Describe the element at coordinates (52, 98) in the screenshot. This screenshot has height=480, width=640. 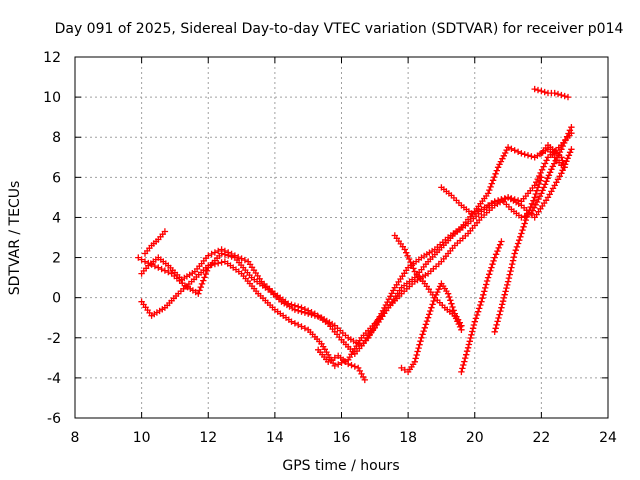
I see `y-tick-label: 10` at that location.